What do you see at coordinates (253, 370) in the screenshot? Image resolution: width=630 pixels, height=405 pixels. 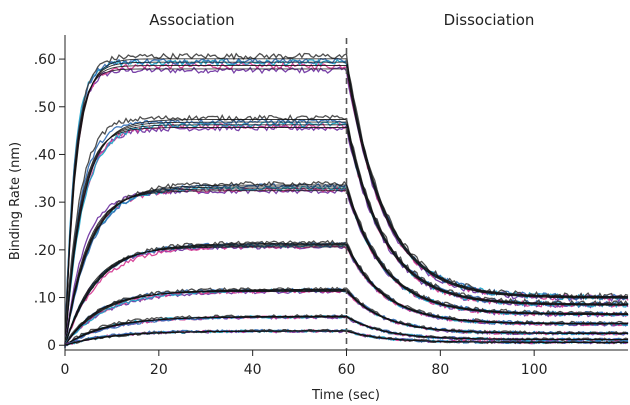 I see `x-tick-label: 40` at bounding box center [253, 370].